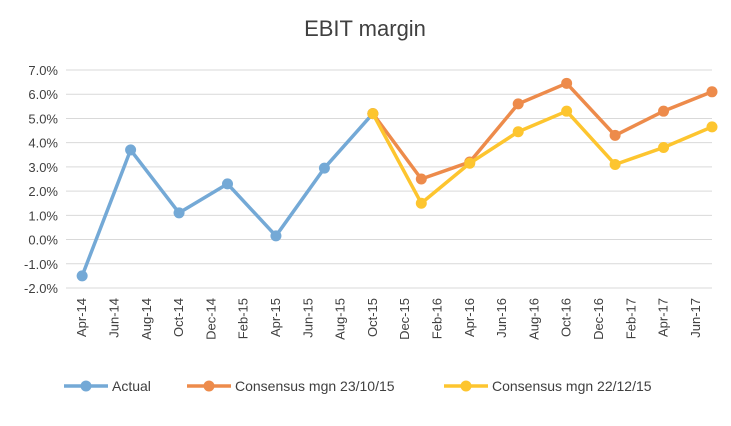 This screenshot has width=731, height=426. Describe the element at coordinates (131, 386) in the screenshot. I see `legend-label: Actual` at that location.